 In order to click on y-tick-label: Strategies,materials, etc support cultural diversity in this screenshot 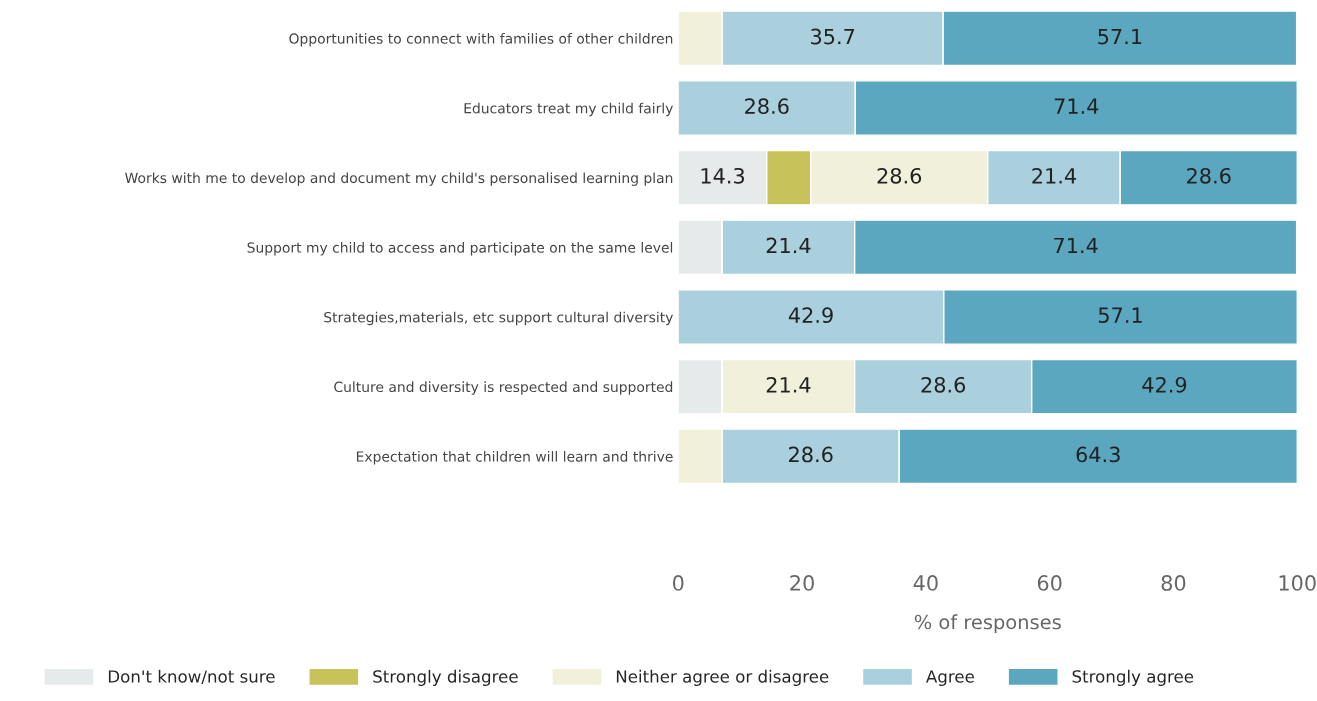, I will do `click(498, 318)`.